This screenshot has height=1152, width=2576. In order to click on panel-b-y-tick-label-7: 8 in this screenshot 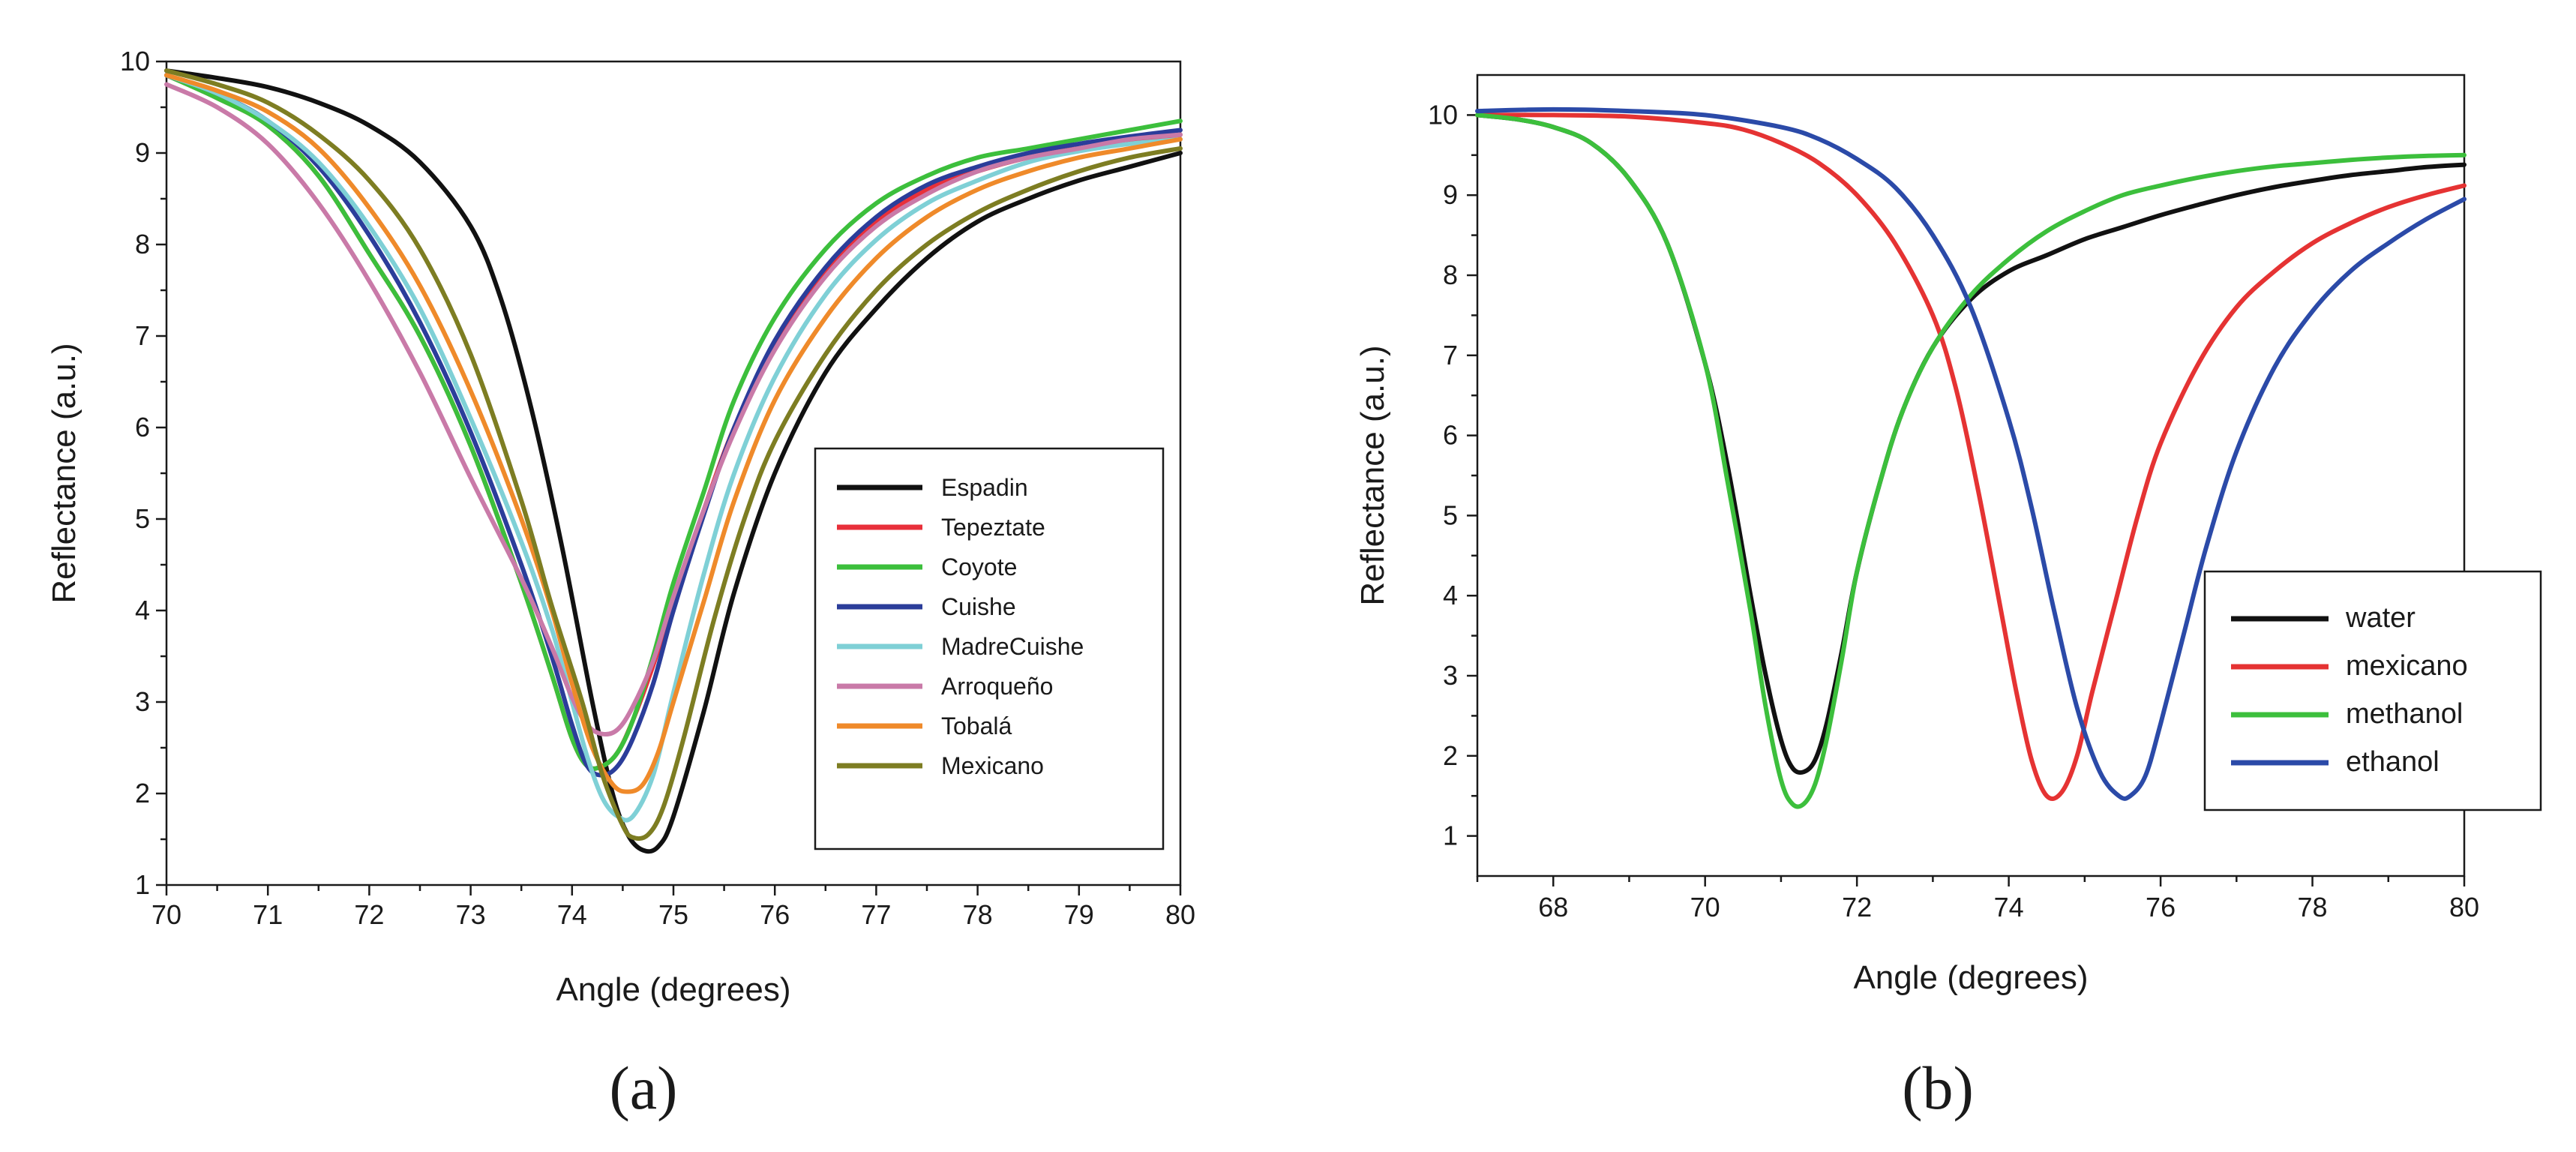, I will do `click(1451, 275)`.